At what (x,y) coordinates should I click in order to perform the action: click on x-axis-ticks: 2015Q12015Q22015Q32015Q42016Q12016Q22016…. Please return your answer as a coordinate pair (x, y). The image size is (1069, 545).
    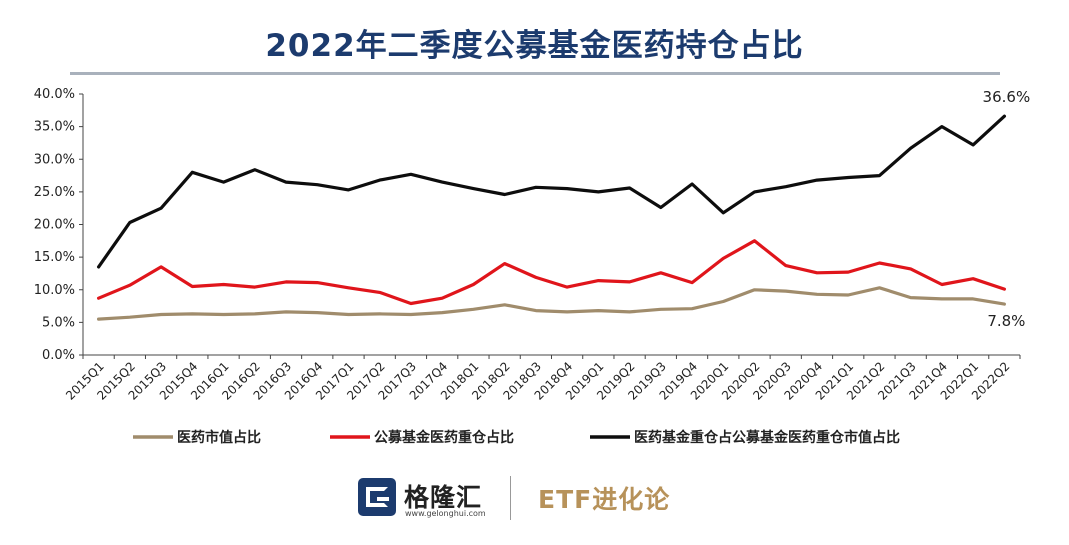
    Looking at the image, I should click on (542, 379).